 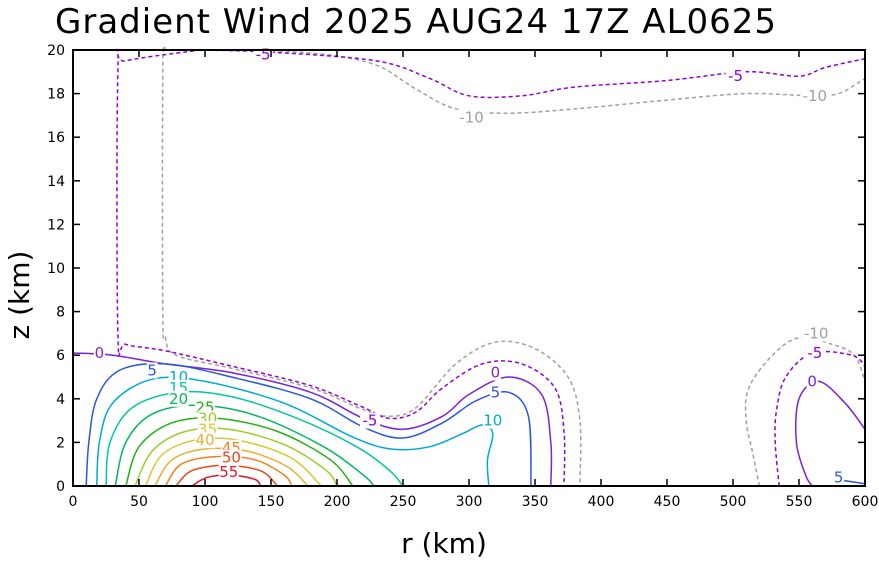 I want to click on y-tick-label: 6, so click(x=60, y=356).